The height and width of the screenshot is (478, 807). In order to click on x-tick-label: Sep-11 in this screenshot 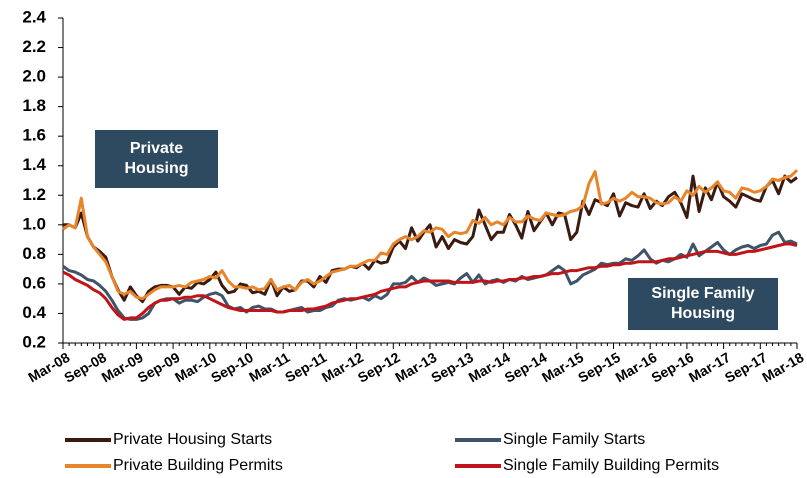, I will do `click(305, 367)`.